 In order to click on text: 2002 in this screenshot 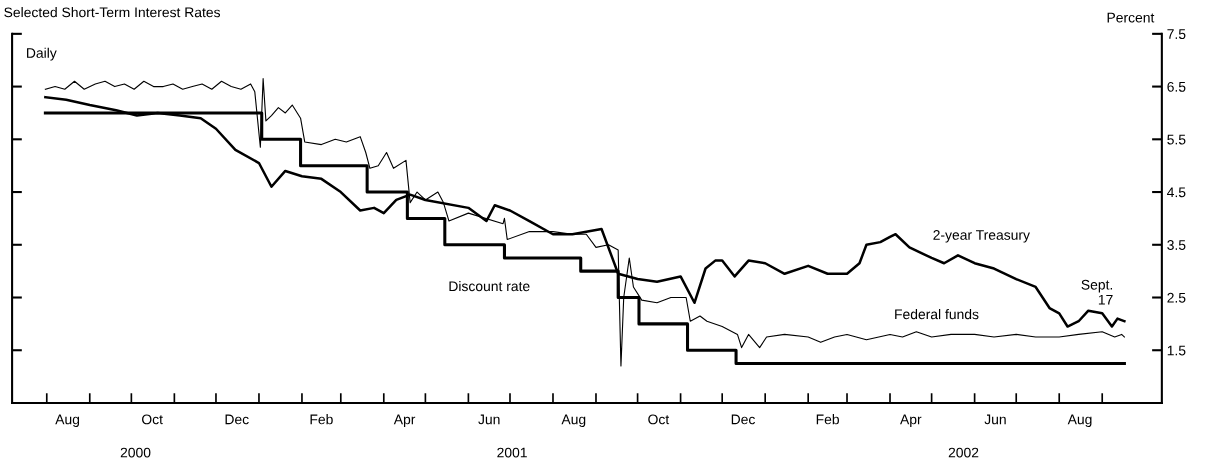, I will do `click(963, 452)`.